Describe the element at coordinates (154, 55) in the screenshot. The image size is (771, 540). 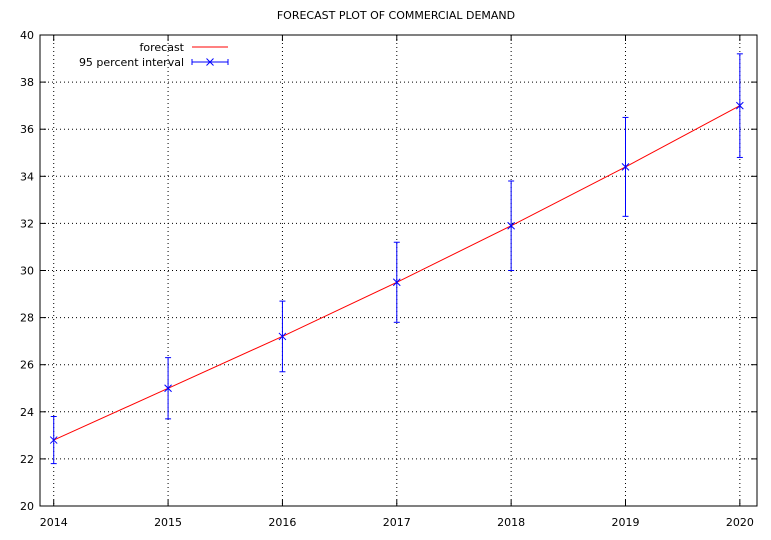
I see `legend: forecast 95 percent interval` at that location.